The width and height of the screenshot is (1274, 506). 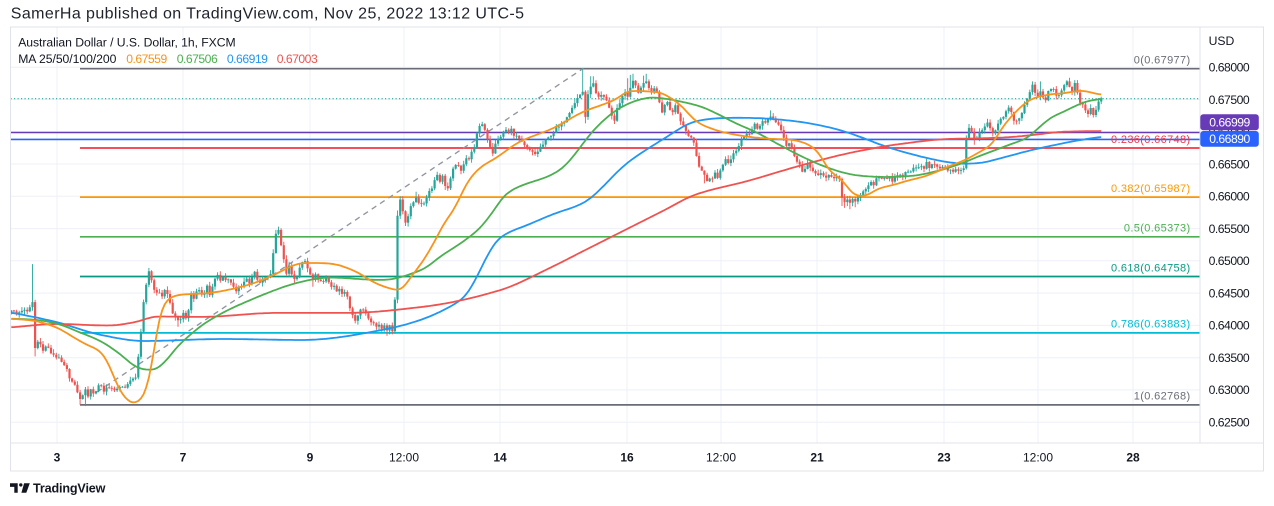 I want to click on svg-text: USD, so click(x=1222, y=41).